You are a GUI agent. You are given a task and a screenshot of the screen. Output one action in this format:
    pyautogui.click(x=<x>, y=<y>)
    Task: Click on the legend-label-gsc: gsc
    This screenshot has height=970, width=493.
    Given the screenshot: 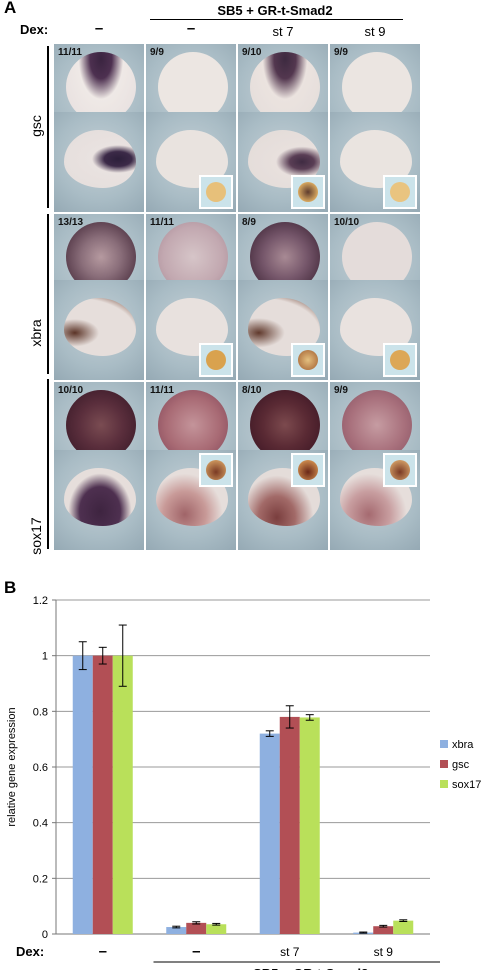 What is the action you would take?
    pyautogui.click(x=461, y=765)
    